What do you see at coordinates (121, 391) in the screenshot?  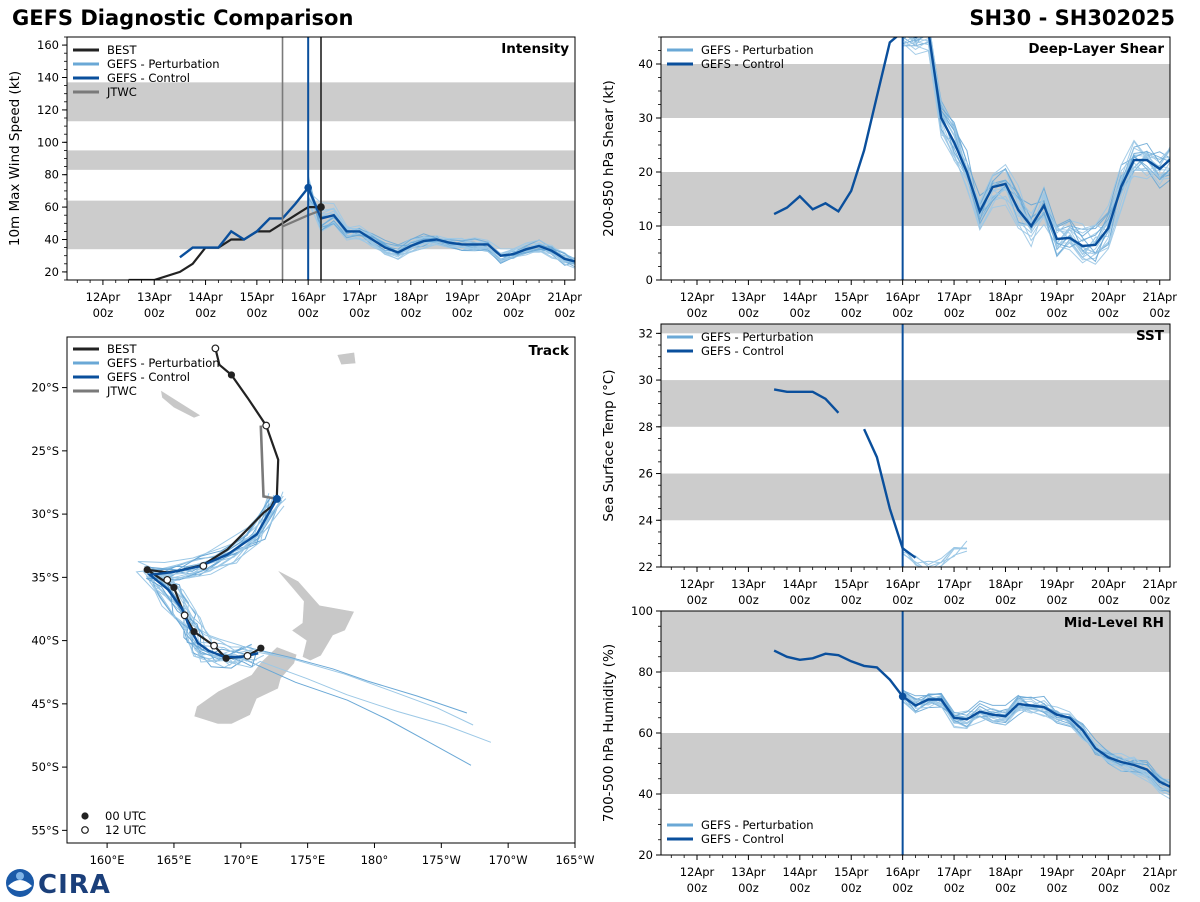 I see `track-legend-label-jtwc: JTWC` at bounding box center [121, 391].